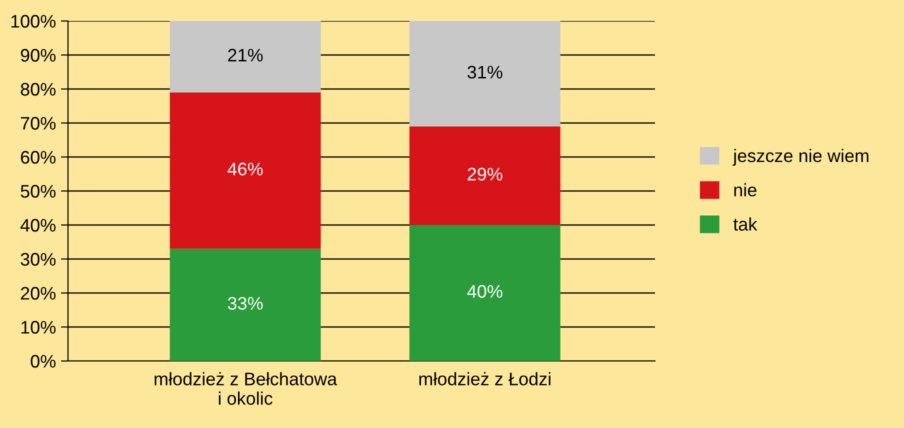  Describe the element at coordinates (38, 123) in the screenshot. I see `y-tick-label: 70%` at that location.